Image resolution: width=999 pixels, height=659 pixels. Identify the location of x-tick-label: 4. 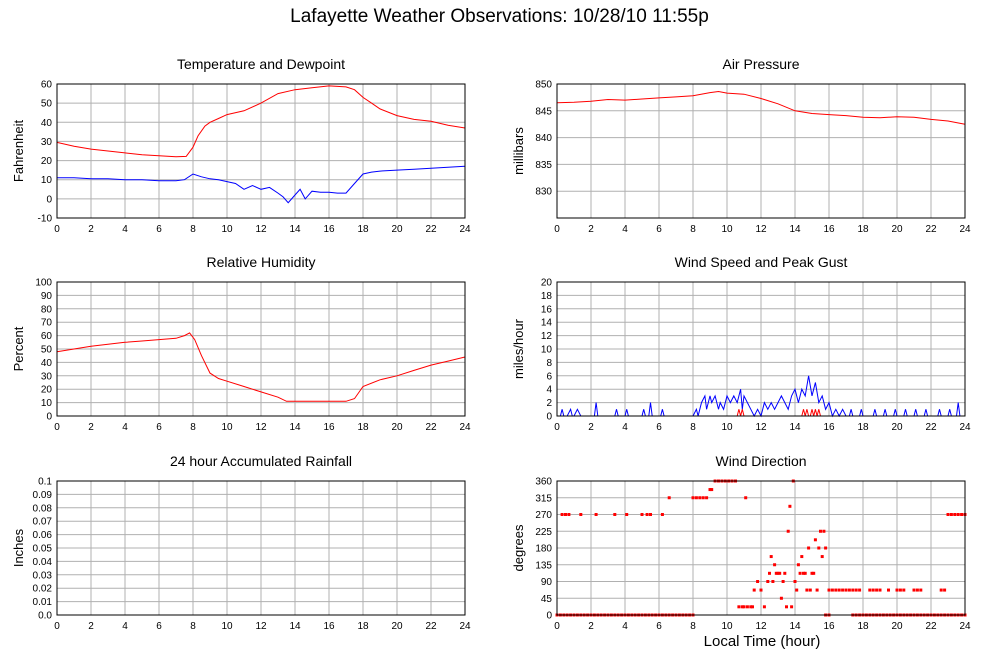
(625, 229).